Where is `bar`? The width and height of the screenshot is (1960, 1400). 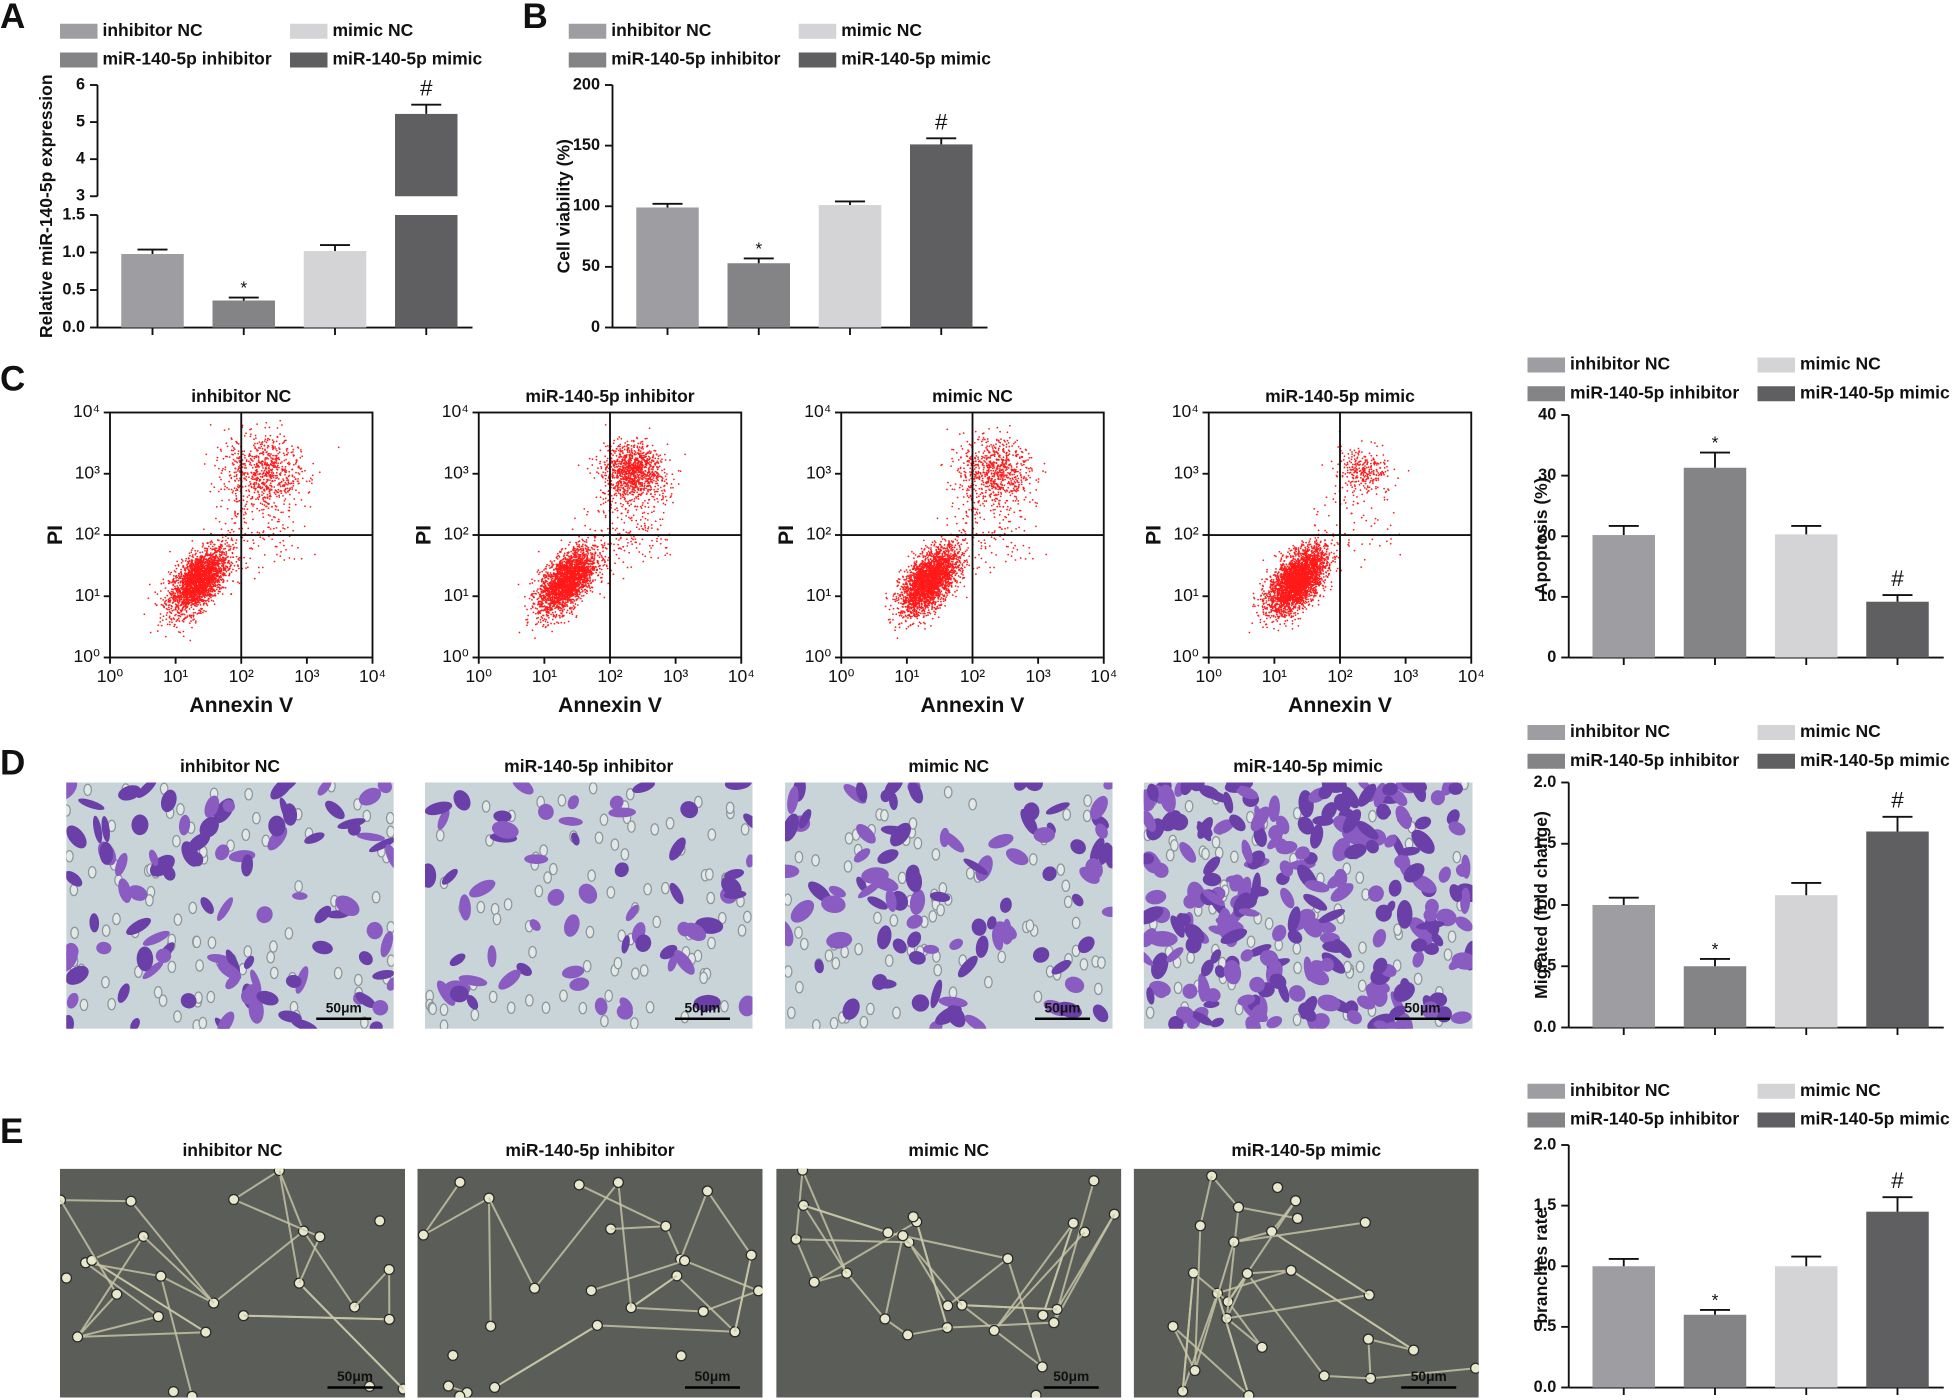
bar is located at coordinates (759, 295).